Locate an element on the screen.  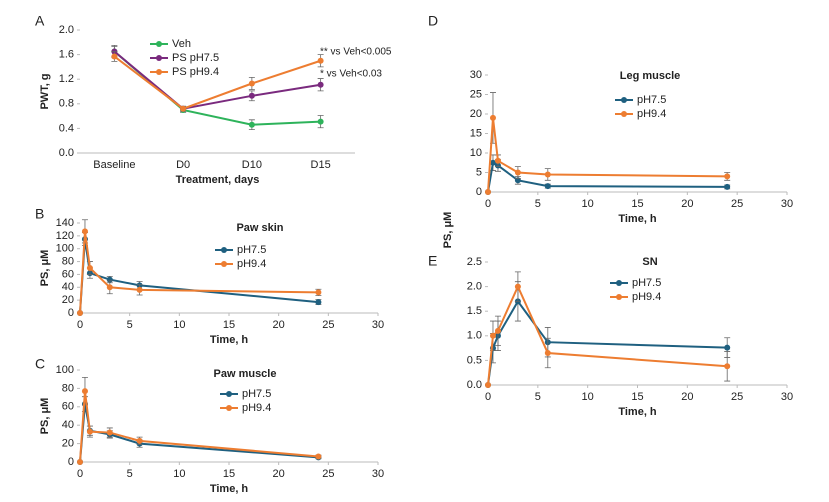
y-tick-label: 25 is located at coordinates (476, 94).